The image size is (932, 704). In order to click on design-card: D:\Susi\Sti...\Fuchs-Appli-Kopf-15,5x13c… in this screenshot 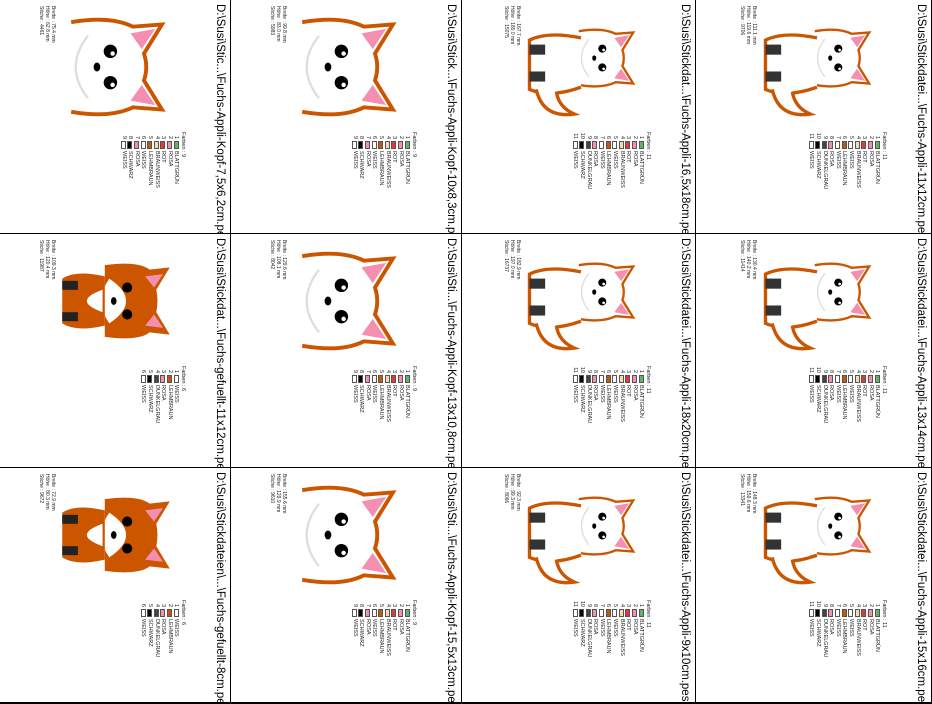, I will do `click(346, 585)`.